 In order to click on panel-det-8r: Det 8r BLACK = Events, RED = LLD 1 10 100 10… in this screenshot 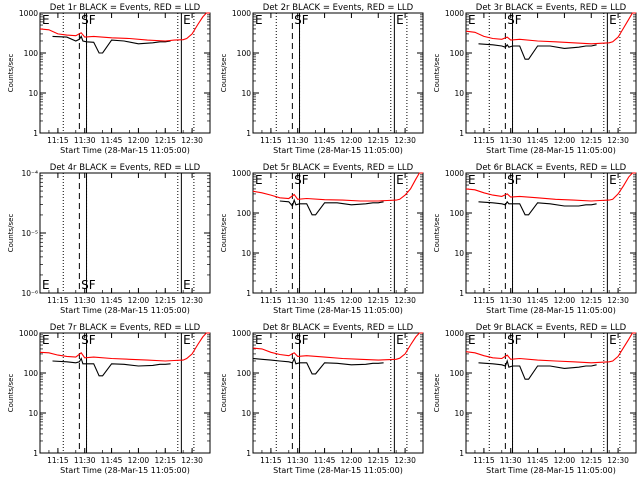, I will do `click(322, 399)`.